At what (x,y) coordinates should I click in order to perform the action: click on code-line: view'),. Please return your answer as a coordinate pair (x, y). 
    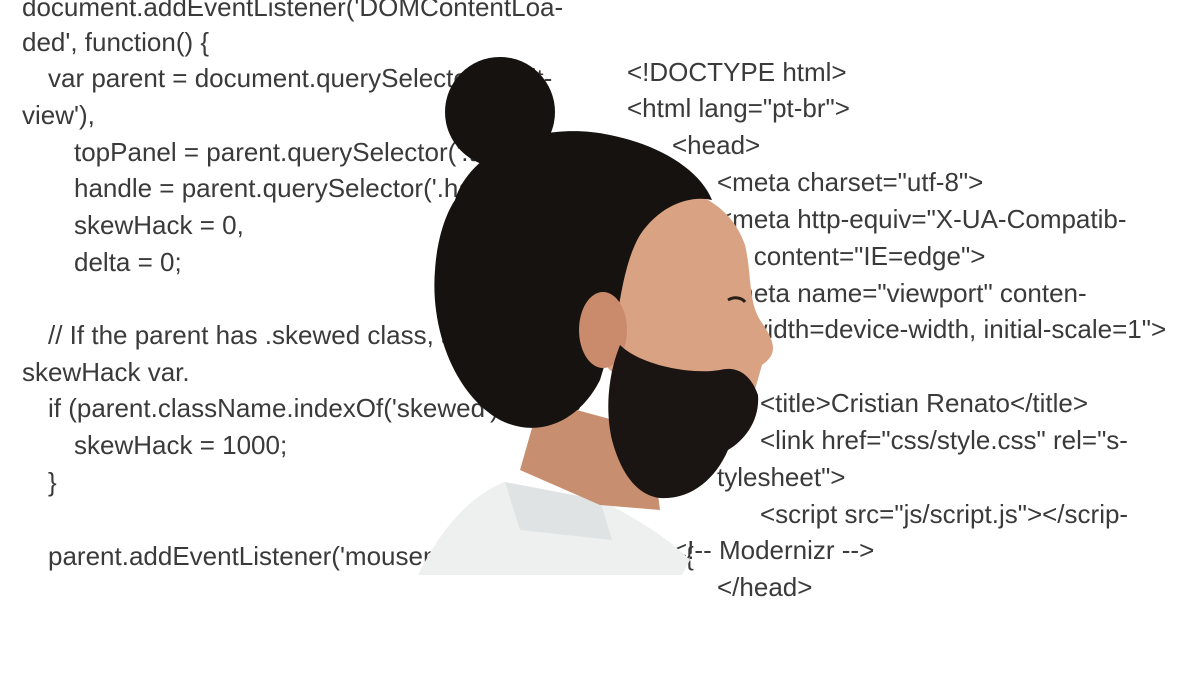
    Looking at the image, I should click on (58, 115).